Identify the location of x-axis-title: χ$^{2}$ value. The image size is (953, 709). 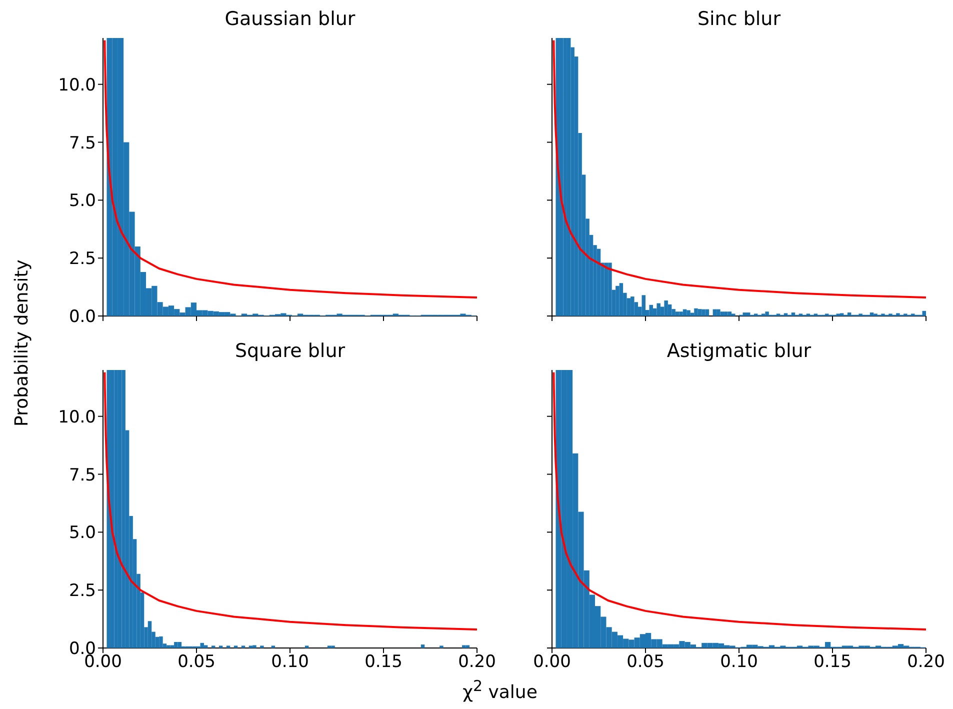
(500, 690).